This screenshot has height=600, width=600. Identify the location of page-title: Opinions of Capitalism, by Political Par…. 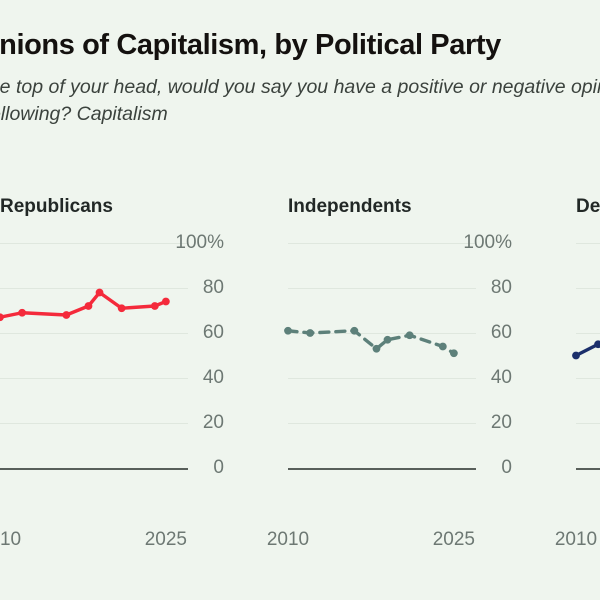
(250, 45).